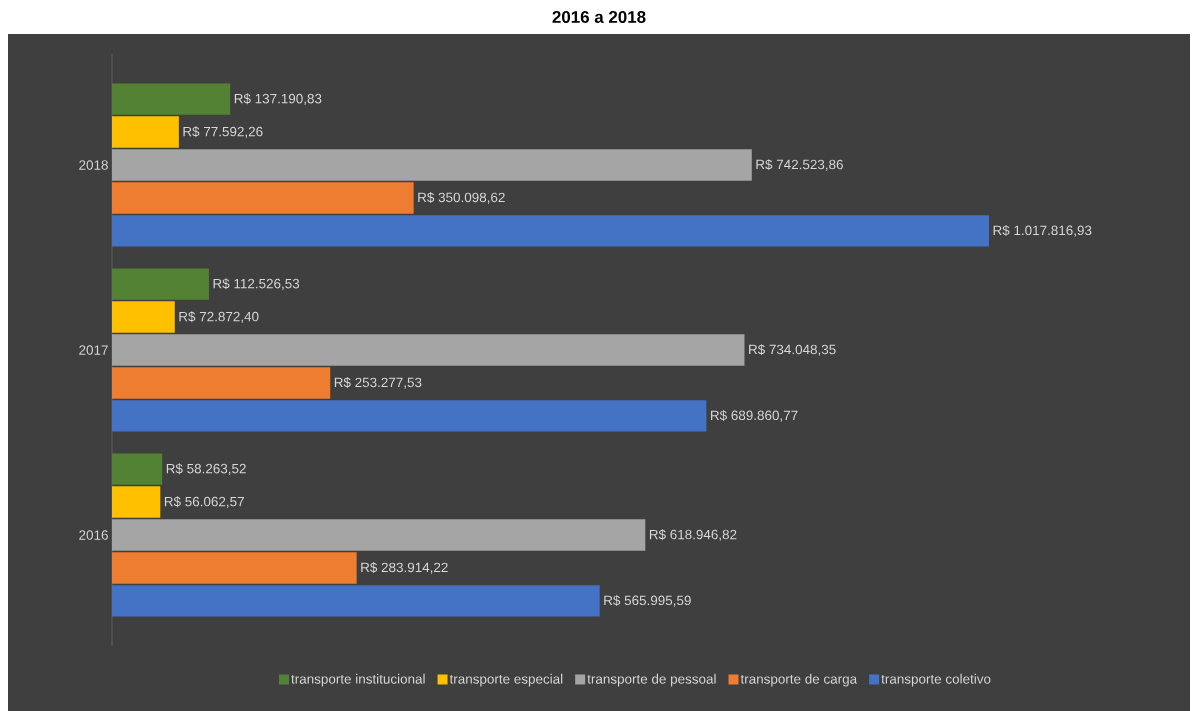 Image resolution: width=1198 pixels, height=711 pixels. Describe the element at coordinates (792, 350) in the screenshot. I see `data-label: R$ 734.048,35` at that location.